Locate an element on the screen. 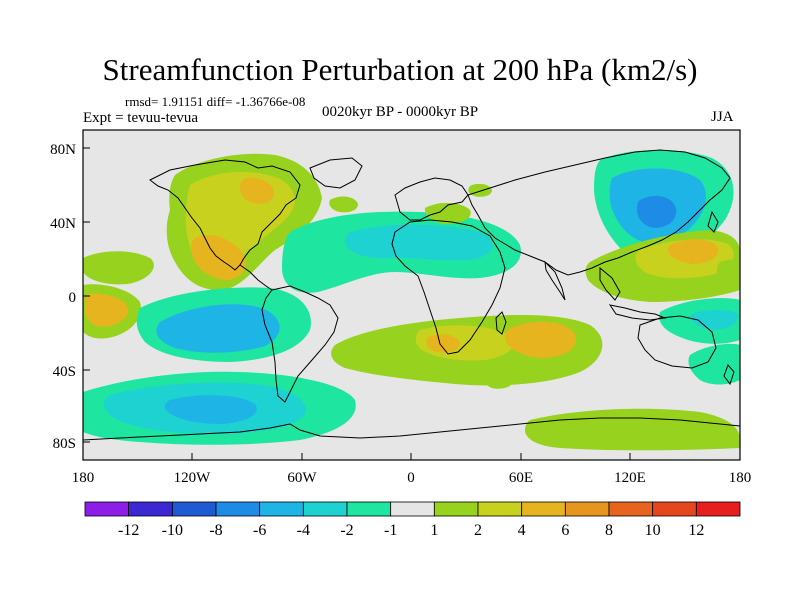  coast-south-america is located at coordinates (300, 344).